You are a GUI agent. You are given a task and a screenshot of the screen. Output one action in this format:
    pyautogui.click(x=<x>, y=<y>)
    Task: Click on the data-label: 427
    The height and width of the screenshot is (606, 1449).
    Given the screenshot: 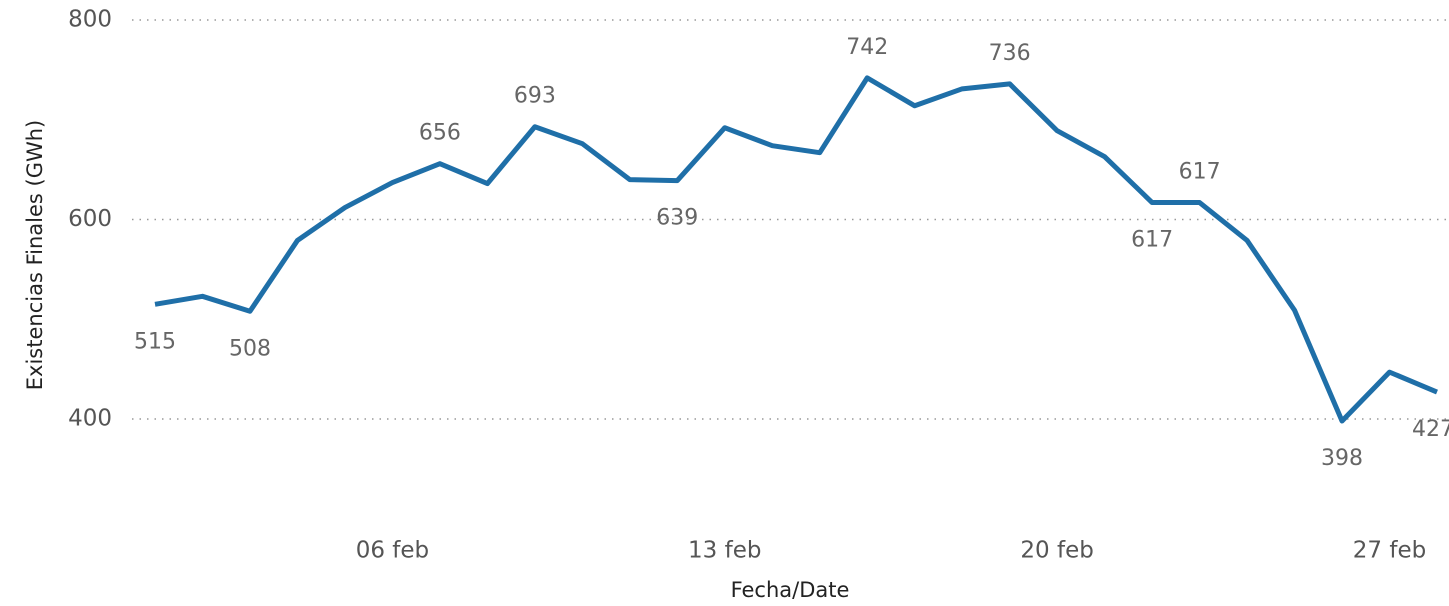 What is the action you would take?
    pyautogui.click(x=1430, y=429)
    